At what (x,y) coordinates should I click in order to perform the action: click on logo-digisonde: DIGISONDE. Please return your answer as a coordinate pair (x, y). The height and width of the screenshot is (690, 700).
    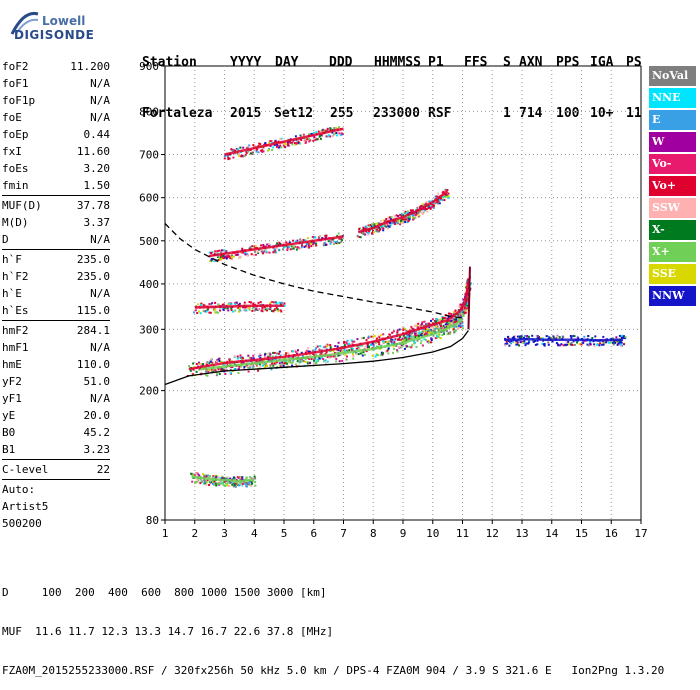
    Looking at the image, I should click on (54, 35).